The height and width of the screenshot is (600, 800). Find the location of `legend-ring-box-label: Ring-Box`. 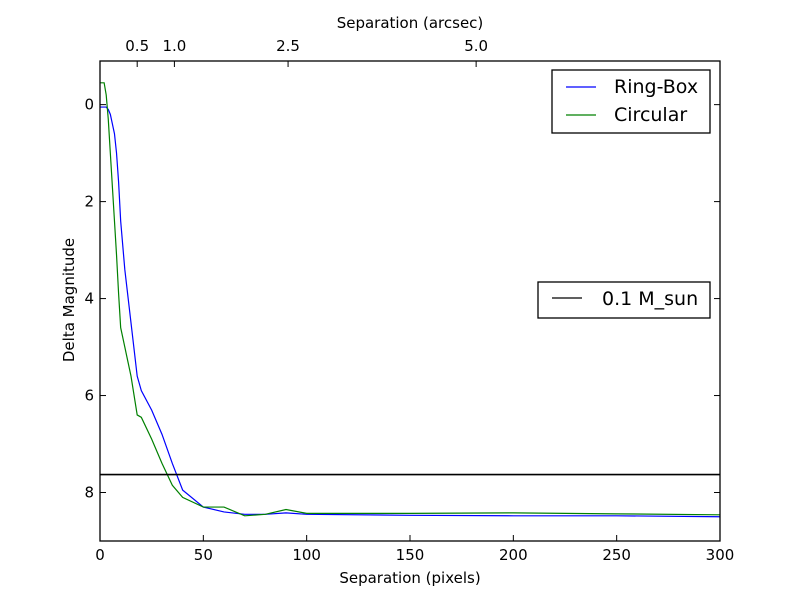

legend-ring-box-label: Ring-Box is located at coordinates (656, 87).